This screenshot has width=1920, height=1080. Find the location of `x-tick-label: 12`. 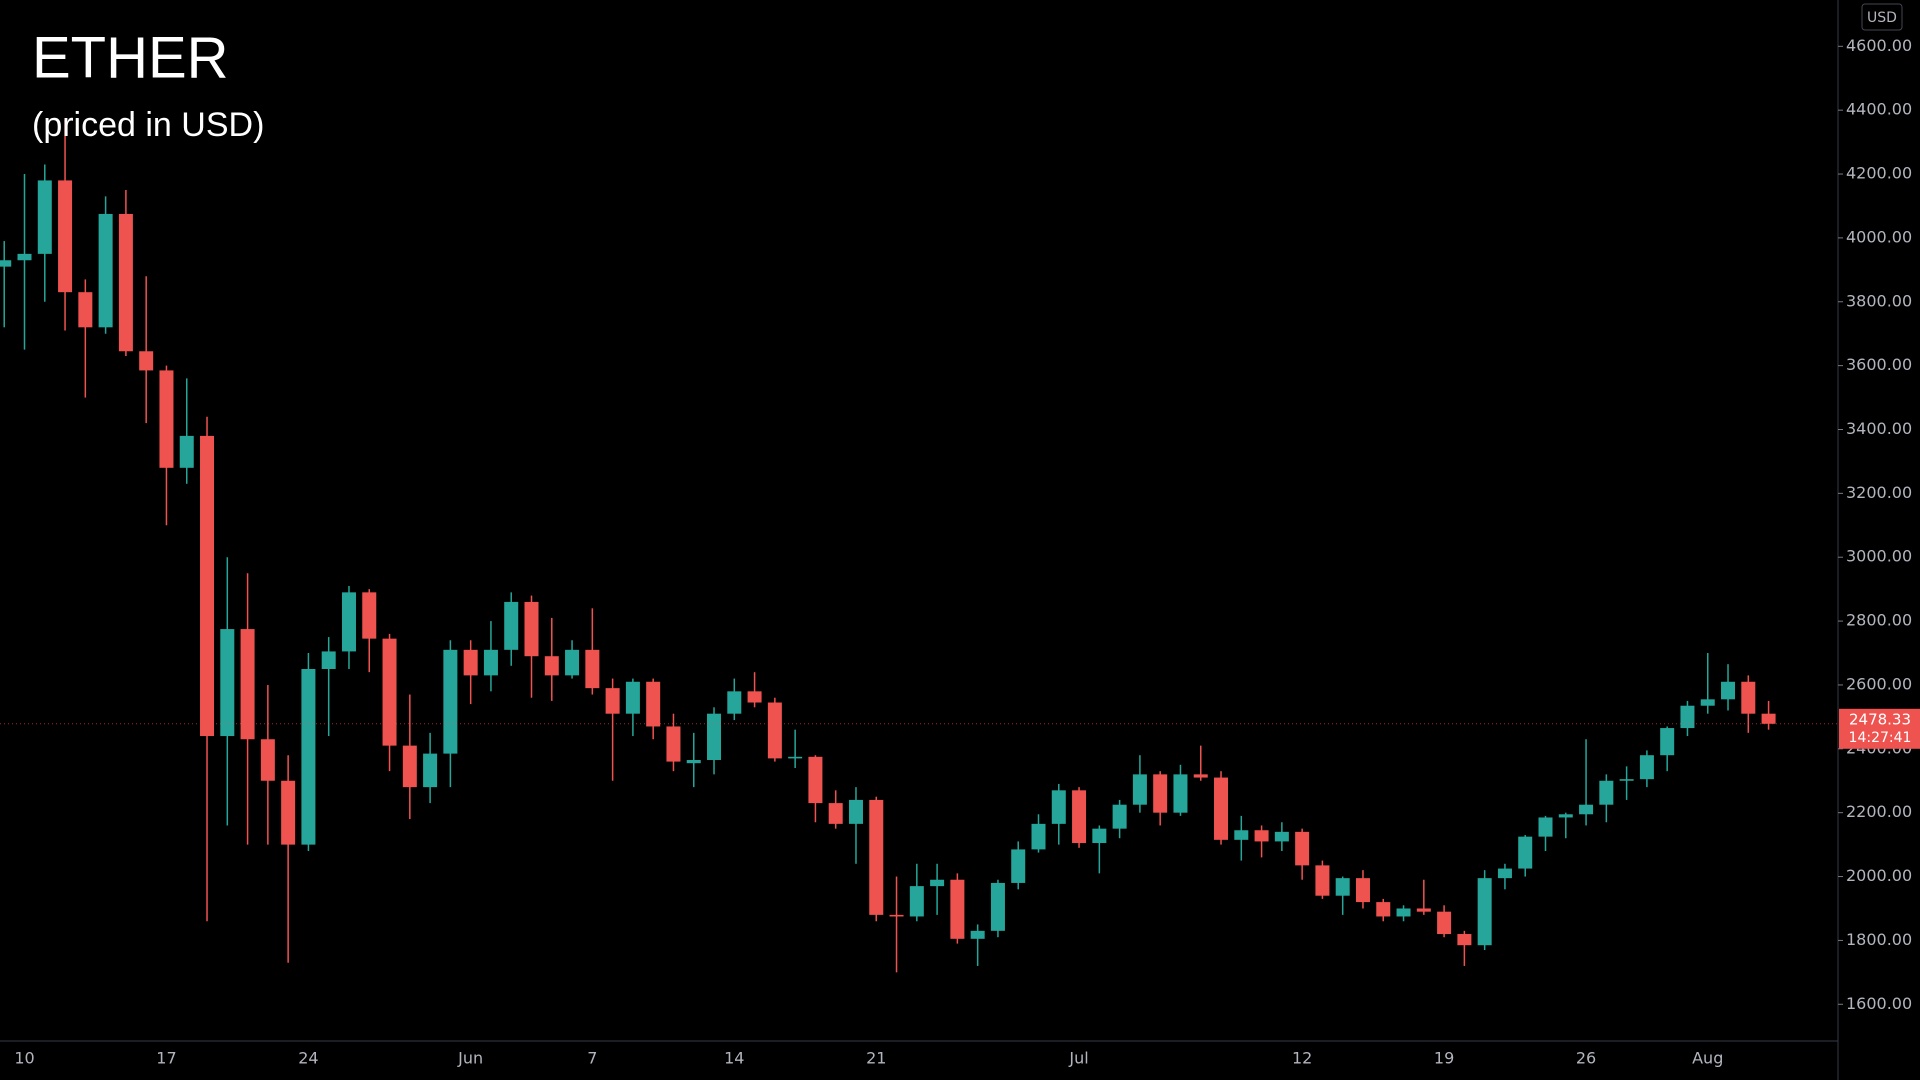

x-tick-label: 12 is located at coordinates (1302, 1058).